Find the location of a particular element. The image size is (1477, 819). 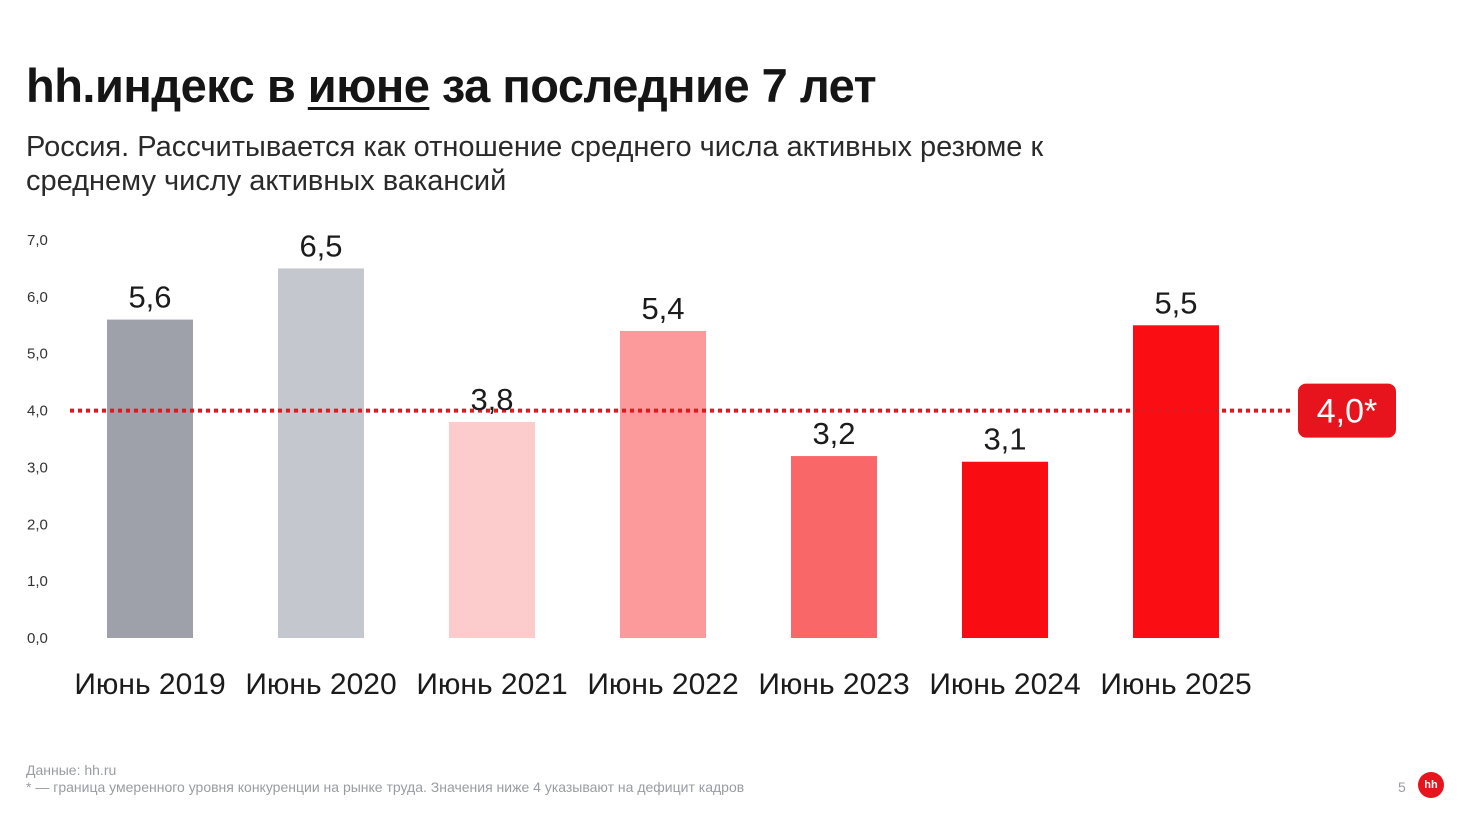

data-label: 5,4 is located at coordinates (662, 308).